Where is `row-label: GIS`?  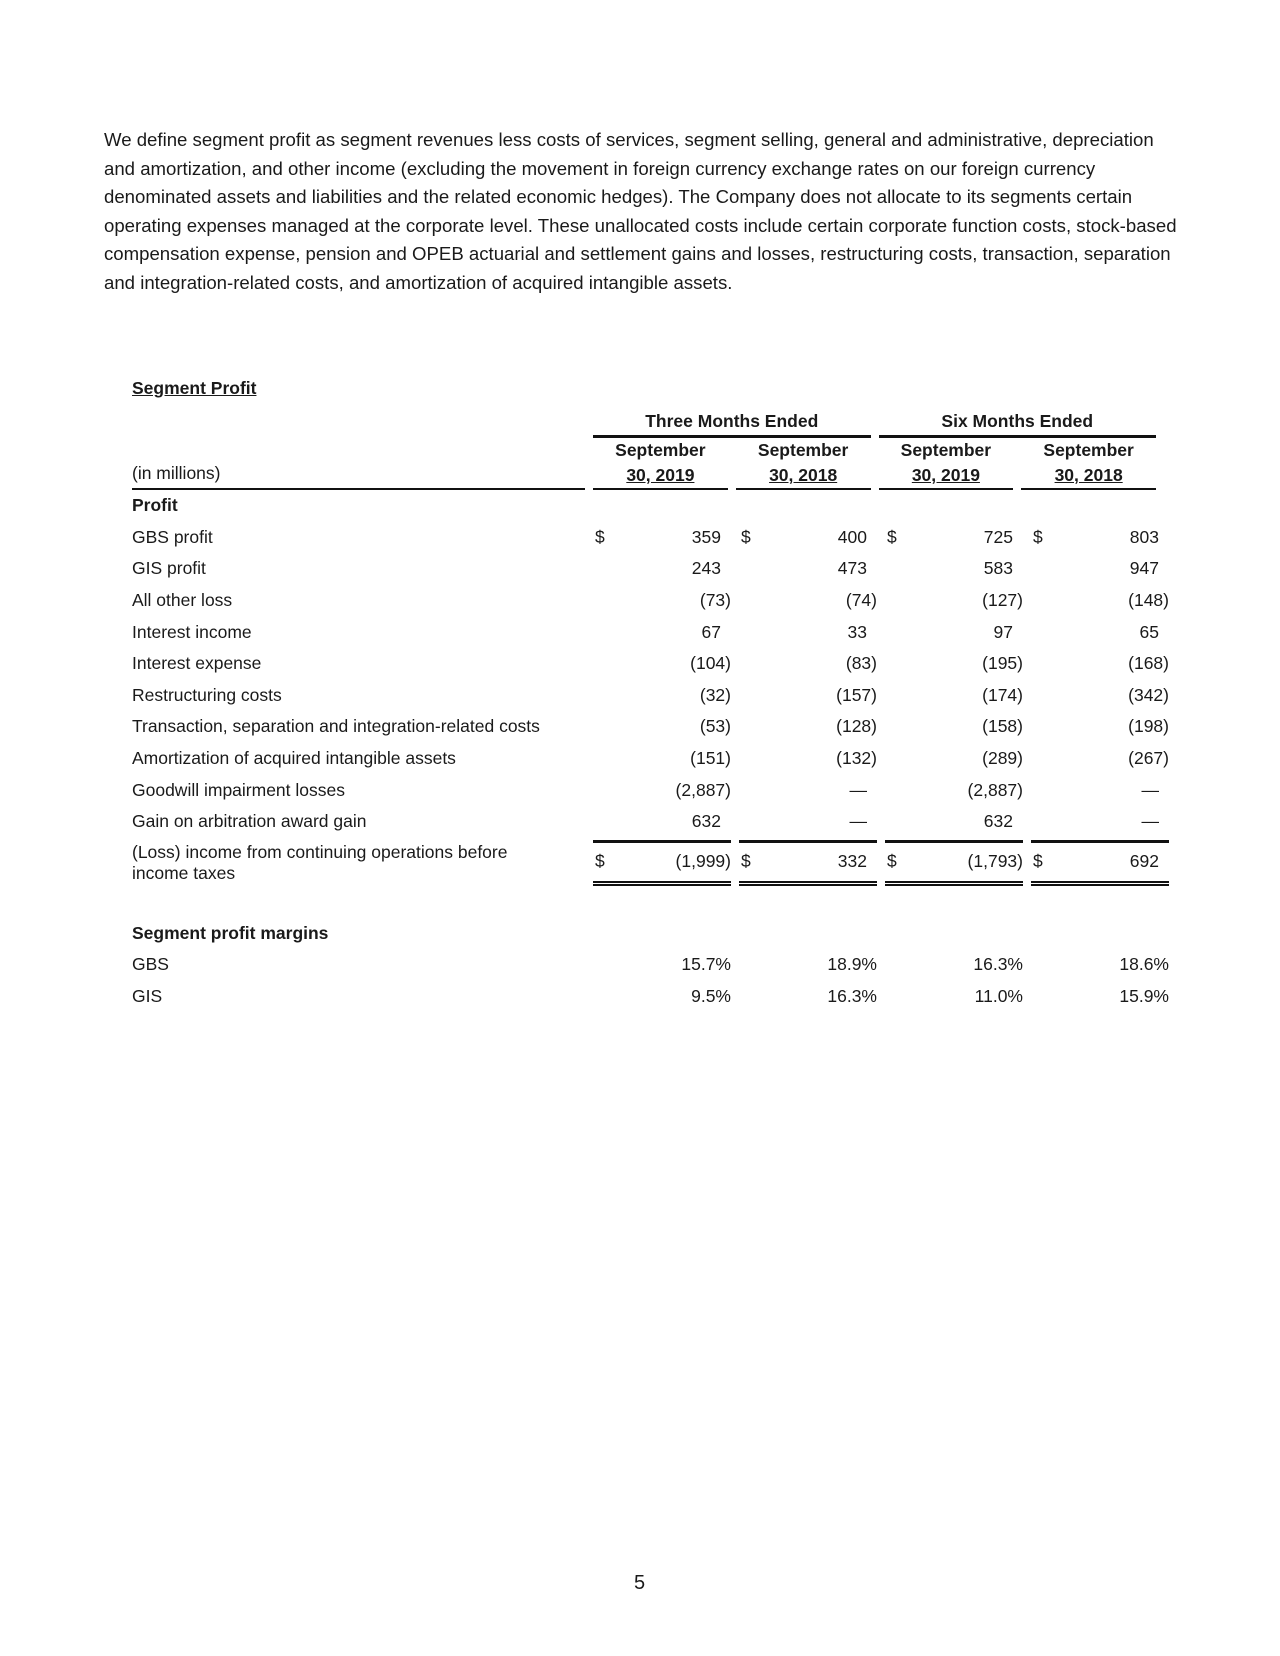 row-label: GIS is located at coordinates (147, 996).